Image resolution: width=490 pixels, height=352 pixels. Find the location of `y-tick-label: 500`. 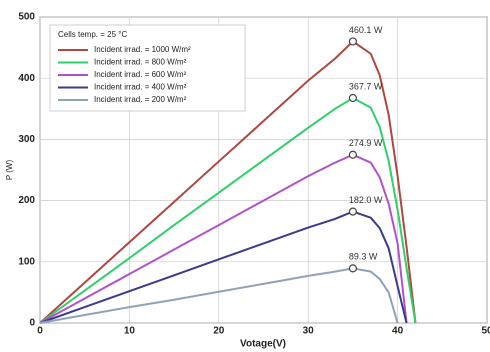

y-tick-label: 500 is located at coordinates (26, 17).